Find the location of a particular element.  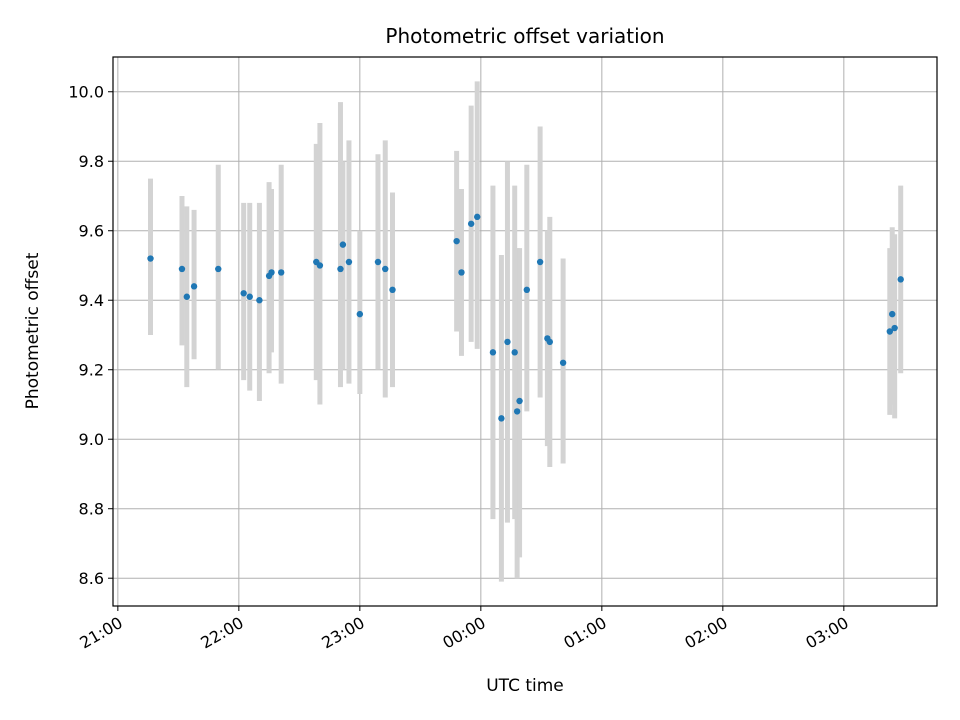

y-tick-label: 9.8 is located at coordinates (91, 161).